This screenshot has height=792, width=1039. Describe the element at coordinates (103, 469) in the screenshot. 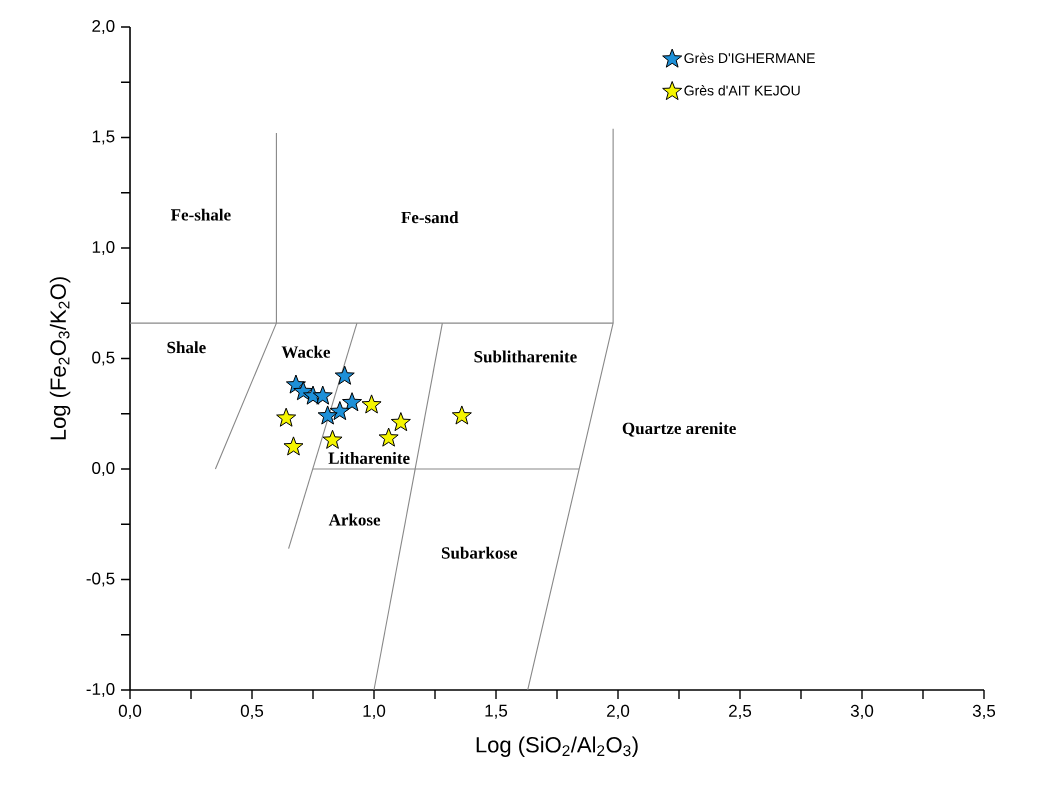

I see `y-tick-label: 0,0` at that location.